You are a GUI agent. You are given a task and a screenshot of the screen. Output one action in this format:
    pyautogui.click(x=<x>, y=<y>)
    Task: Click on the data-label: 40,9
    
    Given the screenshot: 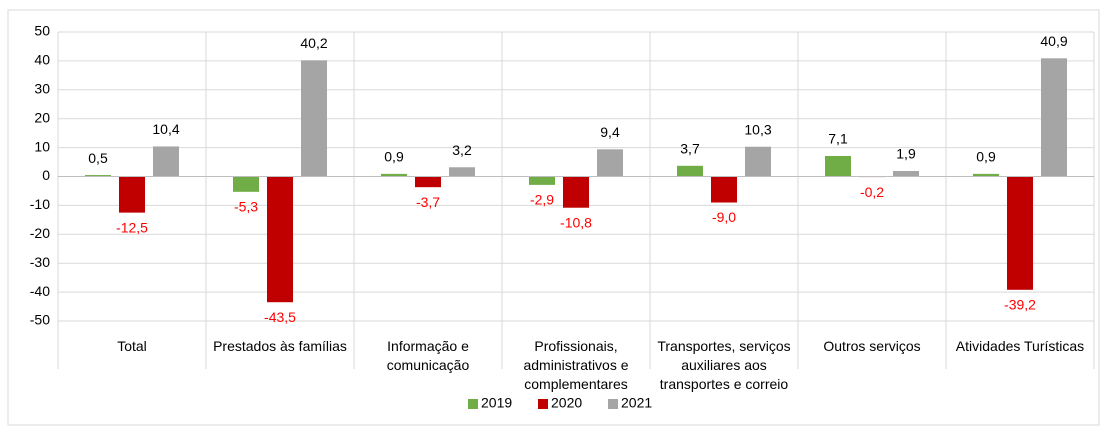 What is the action you would take?
    pyautogui.click(x=1053, y=41)
    